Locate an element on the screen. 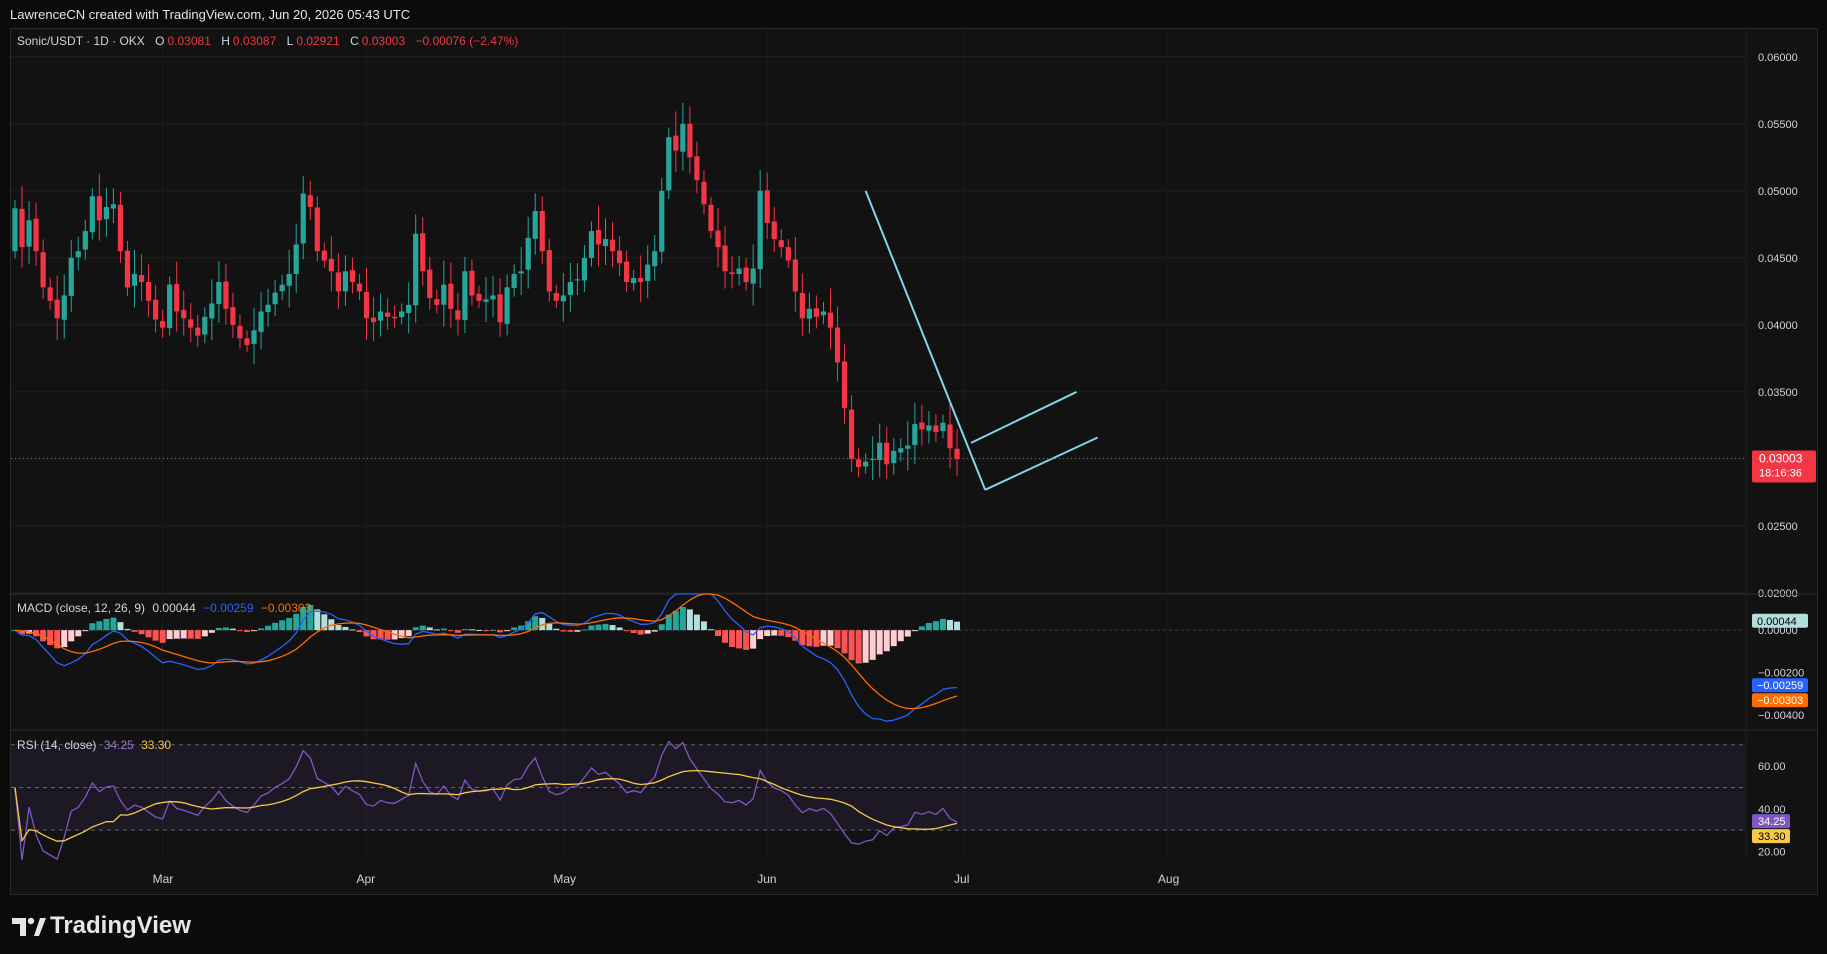 Image resolution: width=1827 pixels, height=954 pixels. tradingview-wordmark: TradingView is located at coordinates (120, 925).